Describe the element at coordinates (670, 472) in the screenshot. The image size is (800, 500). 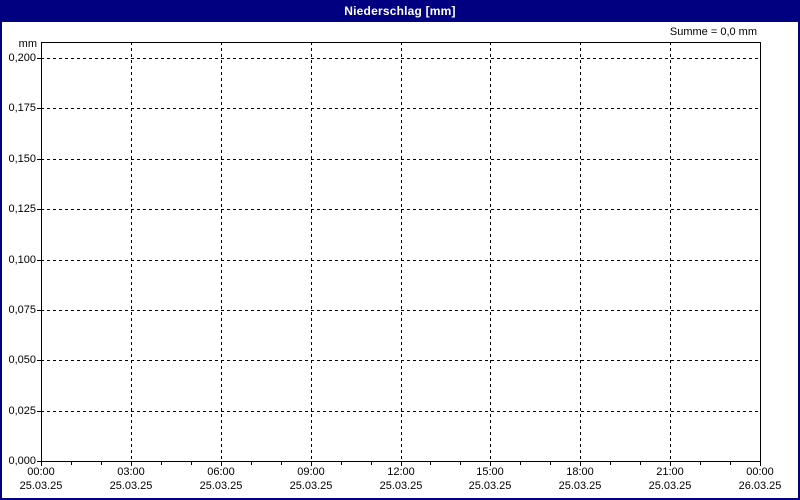
I see `x-tick-time-label: 21:00` at that location.